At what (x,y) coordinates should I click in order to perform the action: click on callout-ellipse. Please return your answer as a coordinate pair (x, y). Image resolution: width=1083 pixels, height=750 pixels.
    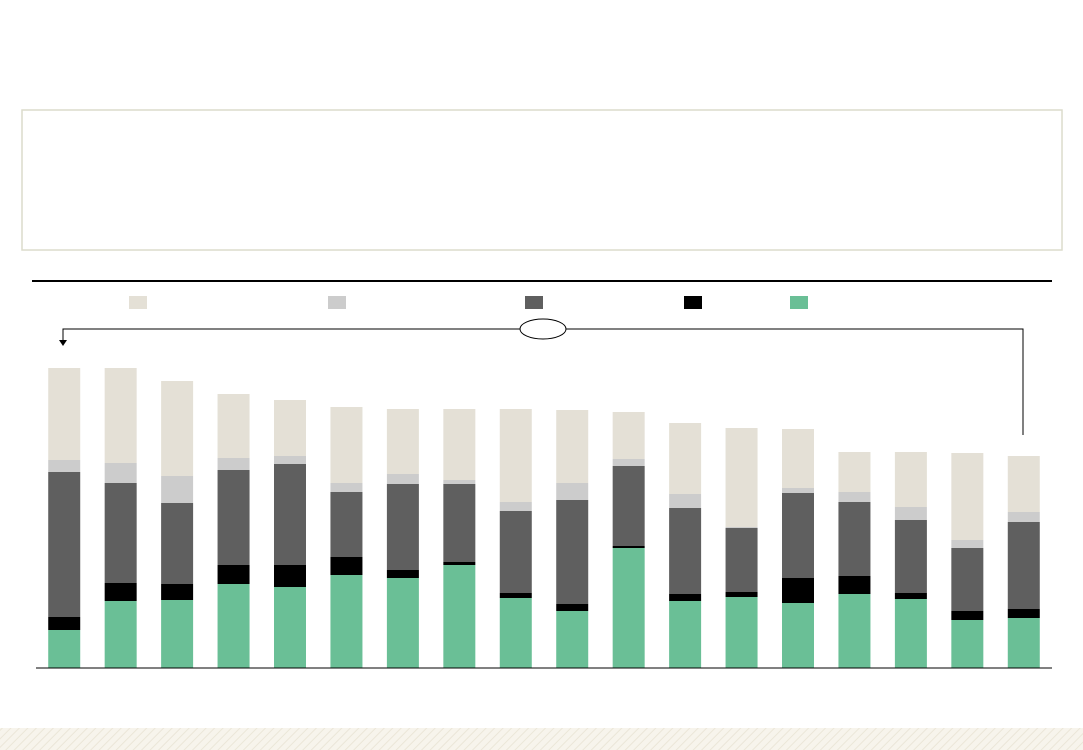
    Looking at the image, I should click on (543, 329).